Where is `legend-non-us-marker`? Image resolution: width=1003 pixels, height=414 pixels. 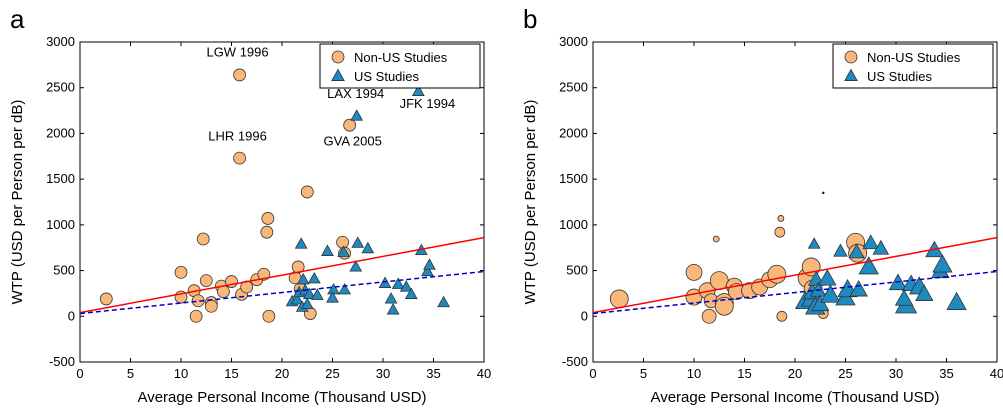 legend-non-us-marker is located at coordinates (851, 57).